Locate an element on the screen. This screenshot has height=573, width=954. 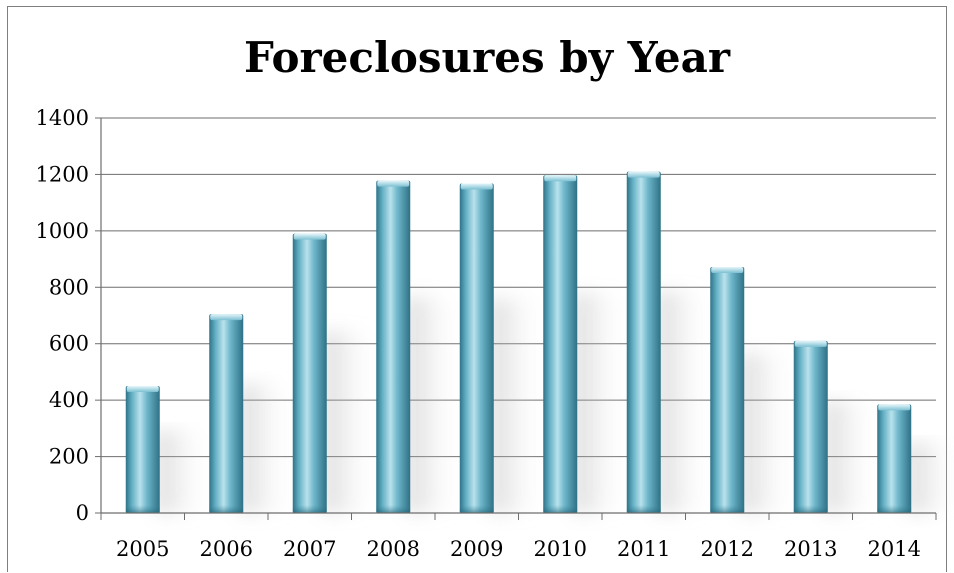
y-tick-label: 800 is located at coordinates (69, 287).